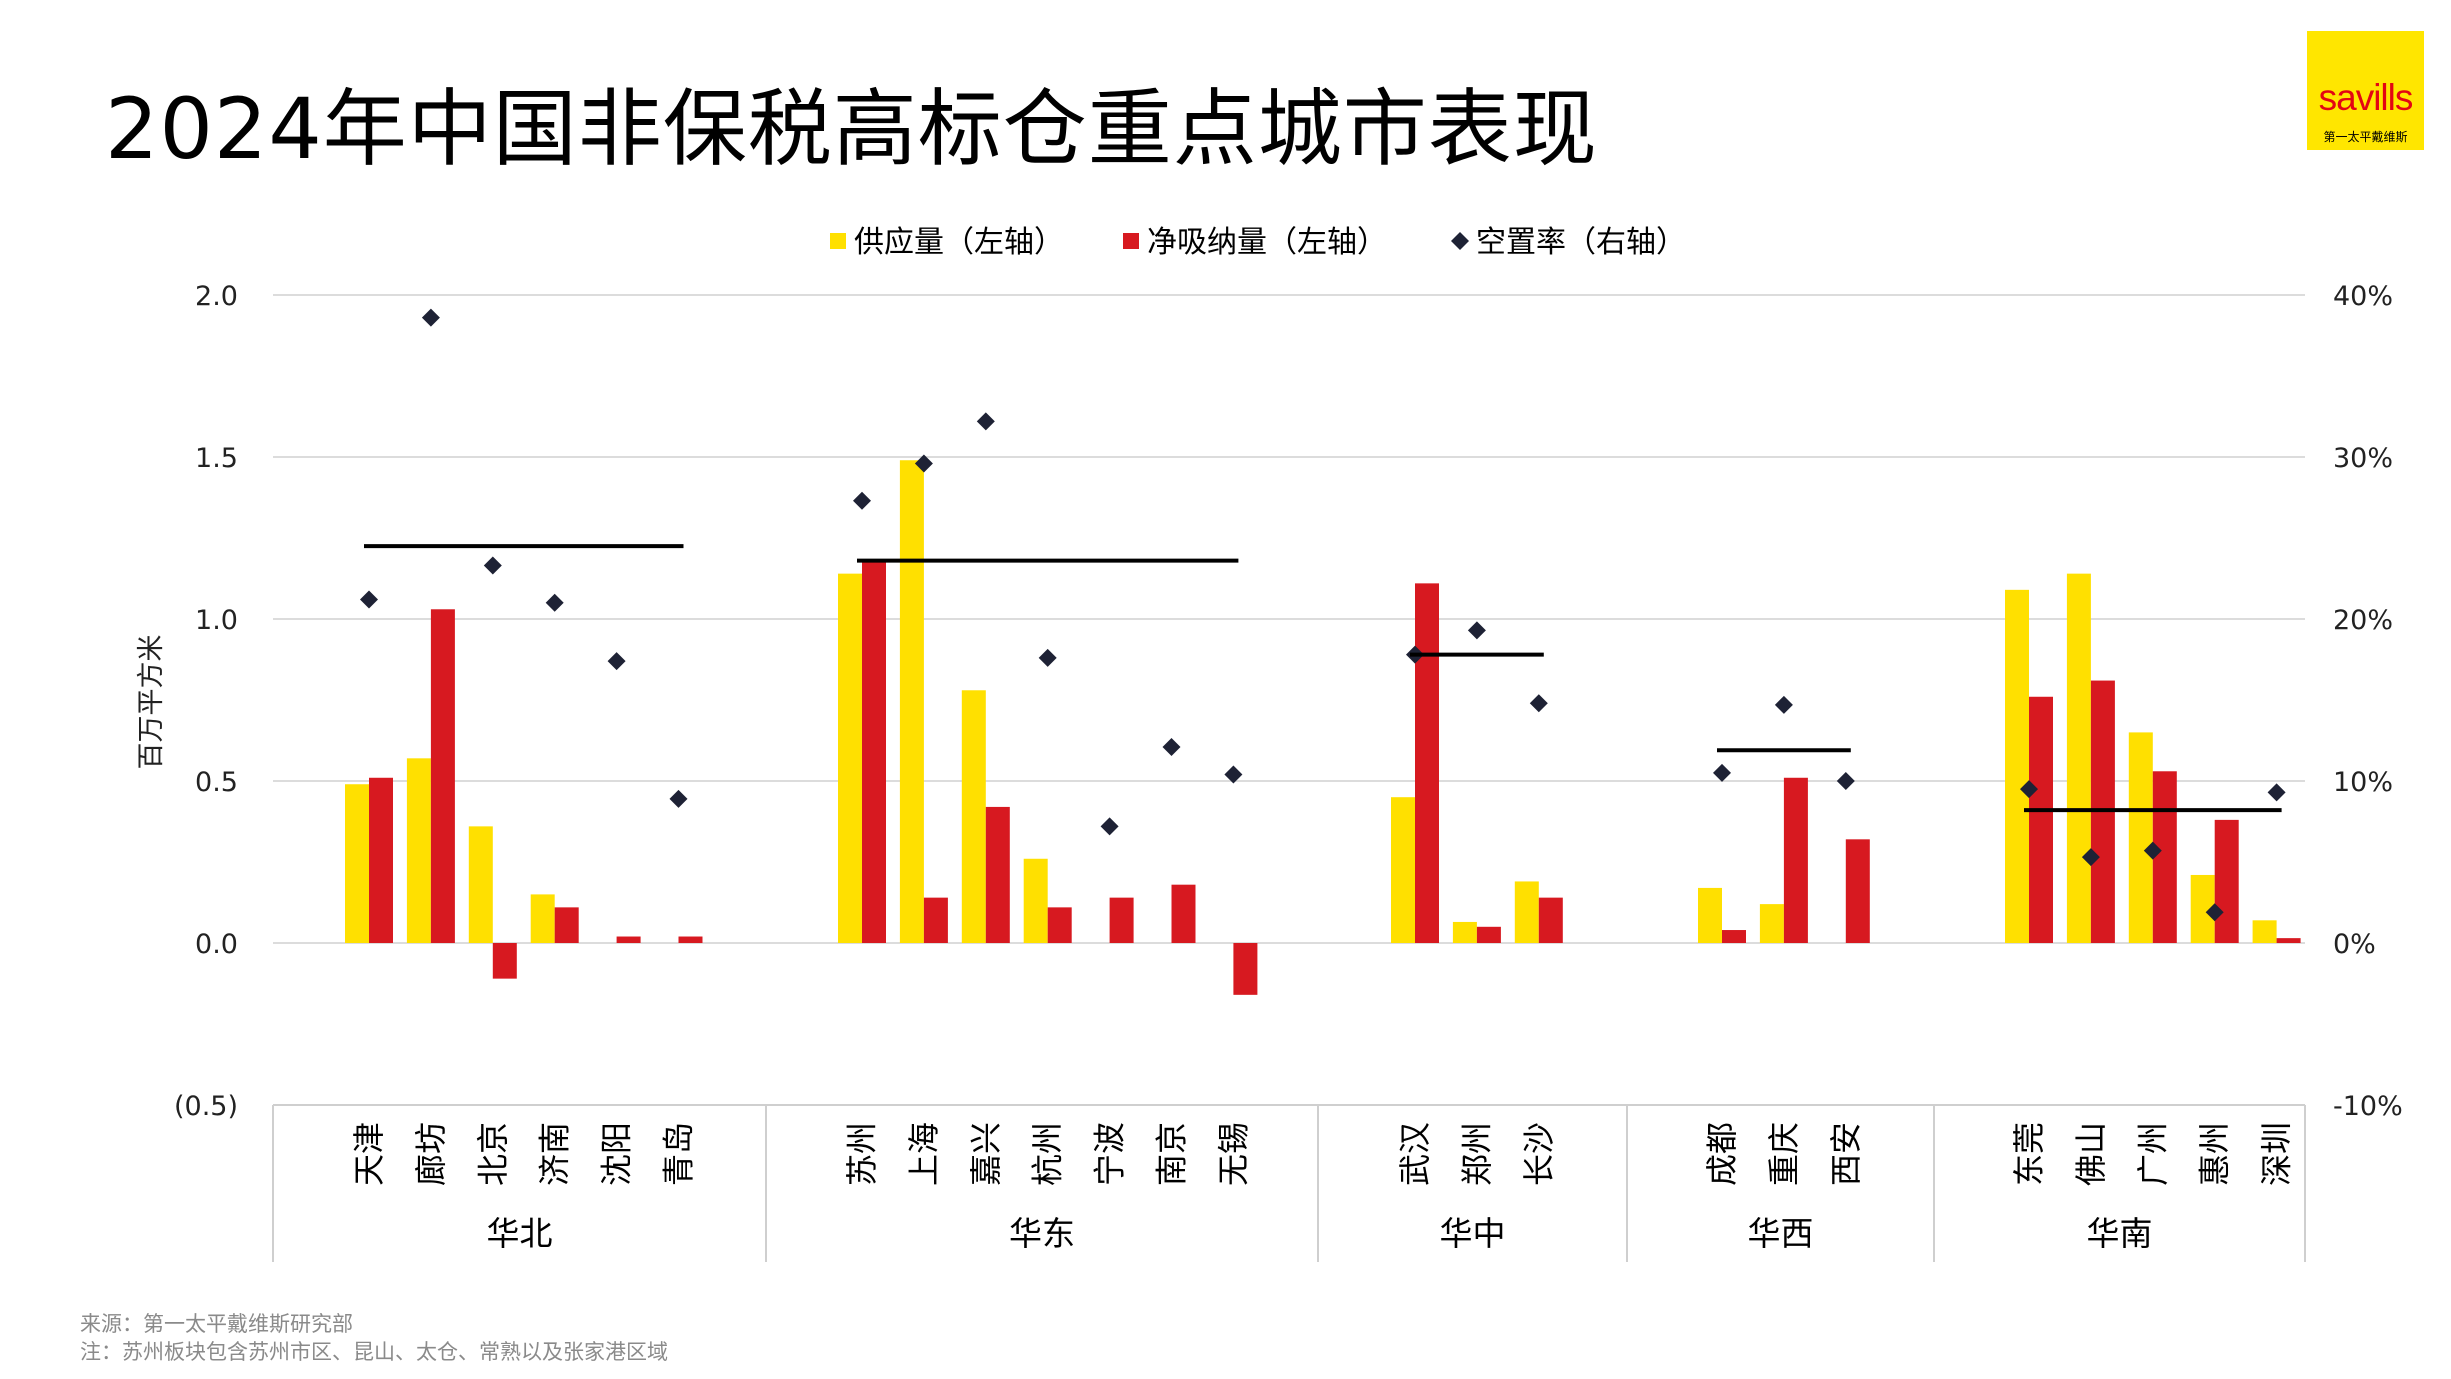 Image resolution: width=2451 pixels, height=1379 pixels. Describe the element at coordinates (151, 702) in the screenshot. I see `y-axis-title: 百万平方米` at that location.